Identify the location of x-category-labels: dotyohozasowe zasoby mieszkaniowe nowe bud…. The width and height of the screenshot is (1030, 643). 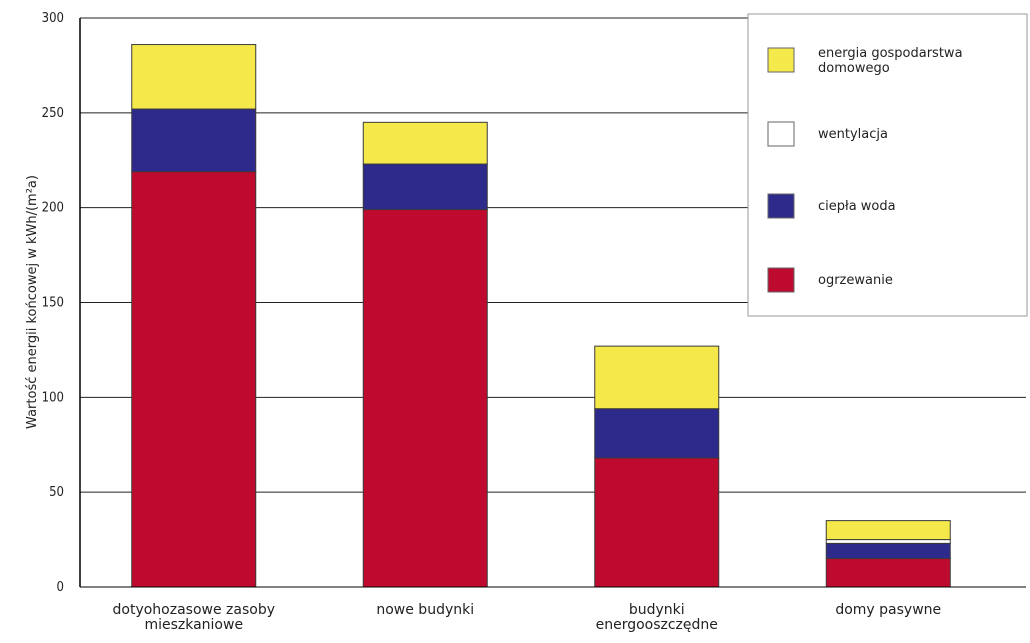
(527, 617).